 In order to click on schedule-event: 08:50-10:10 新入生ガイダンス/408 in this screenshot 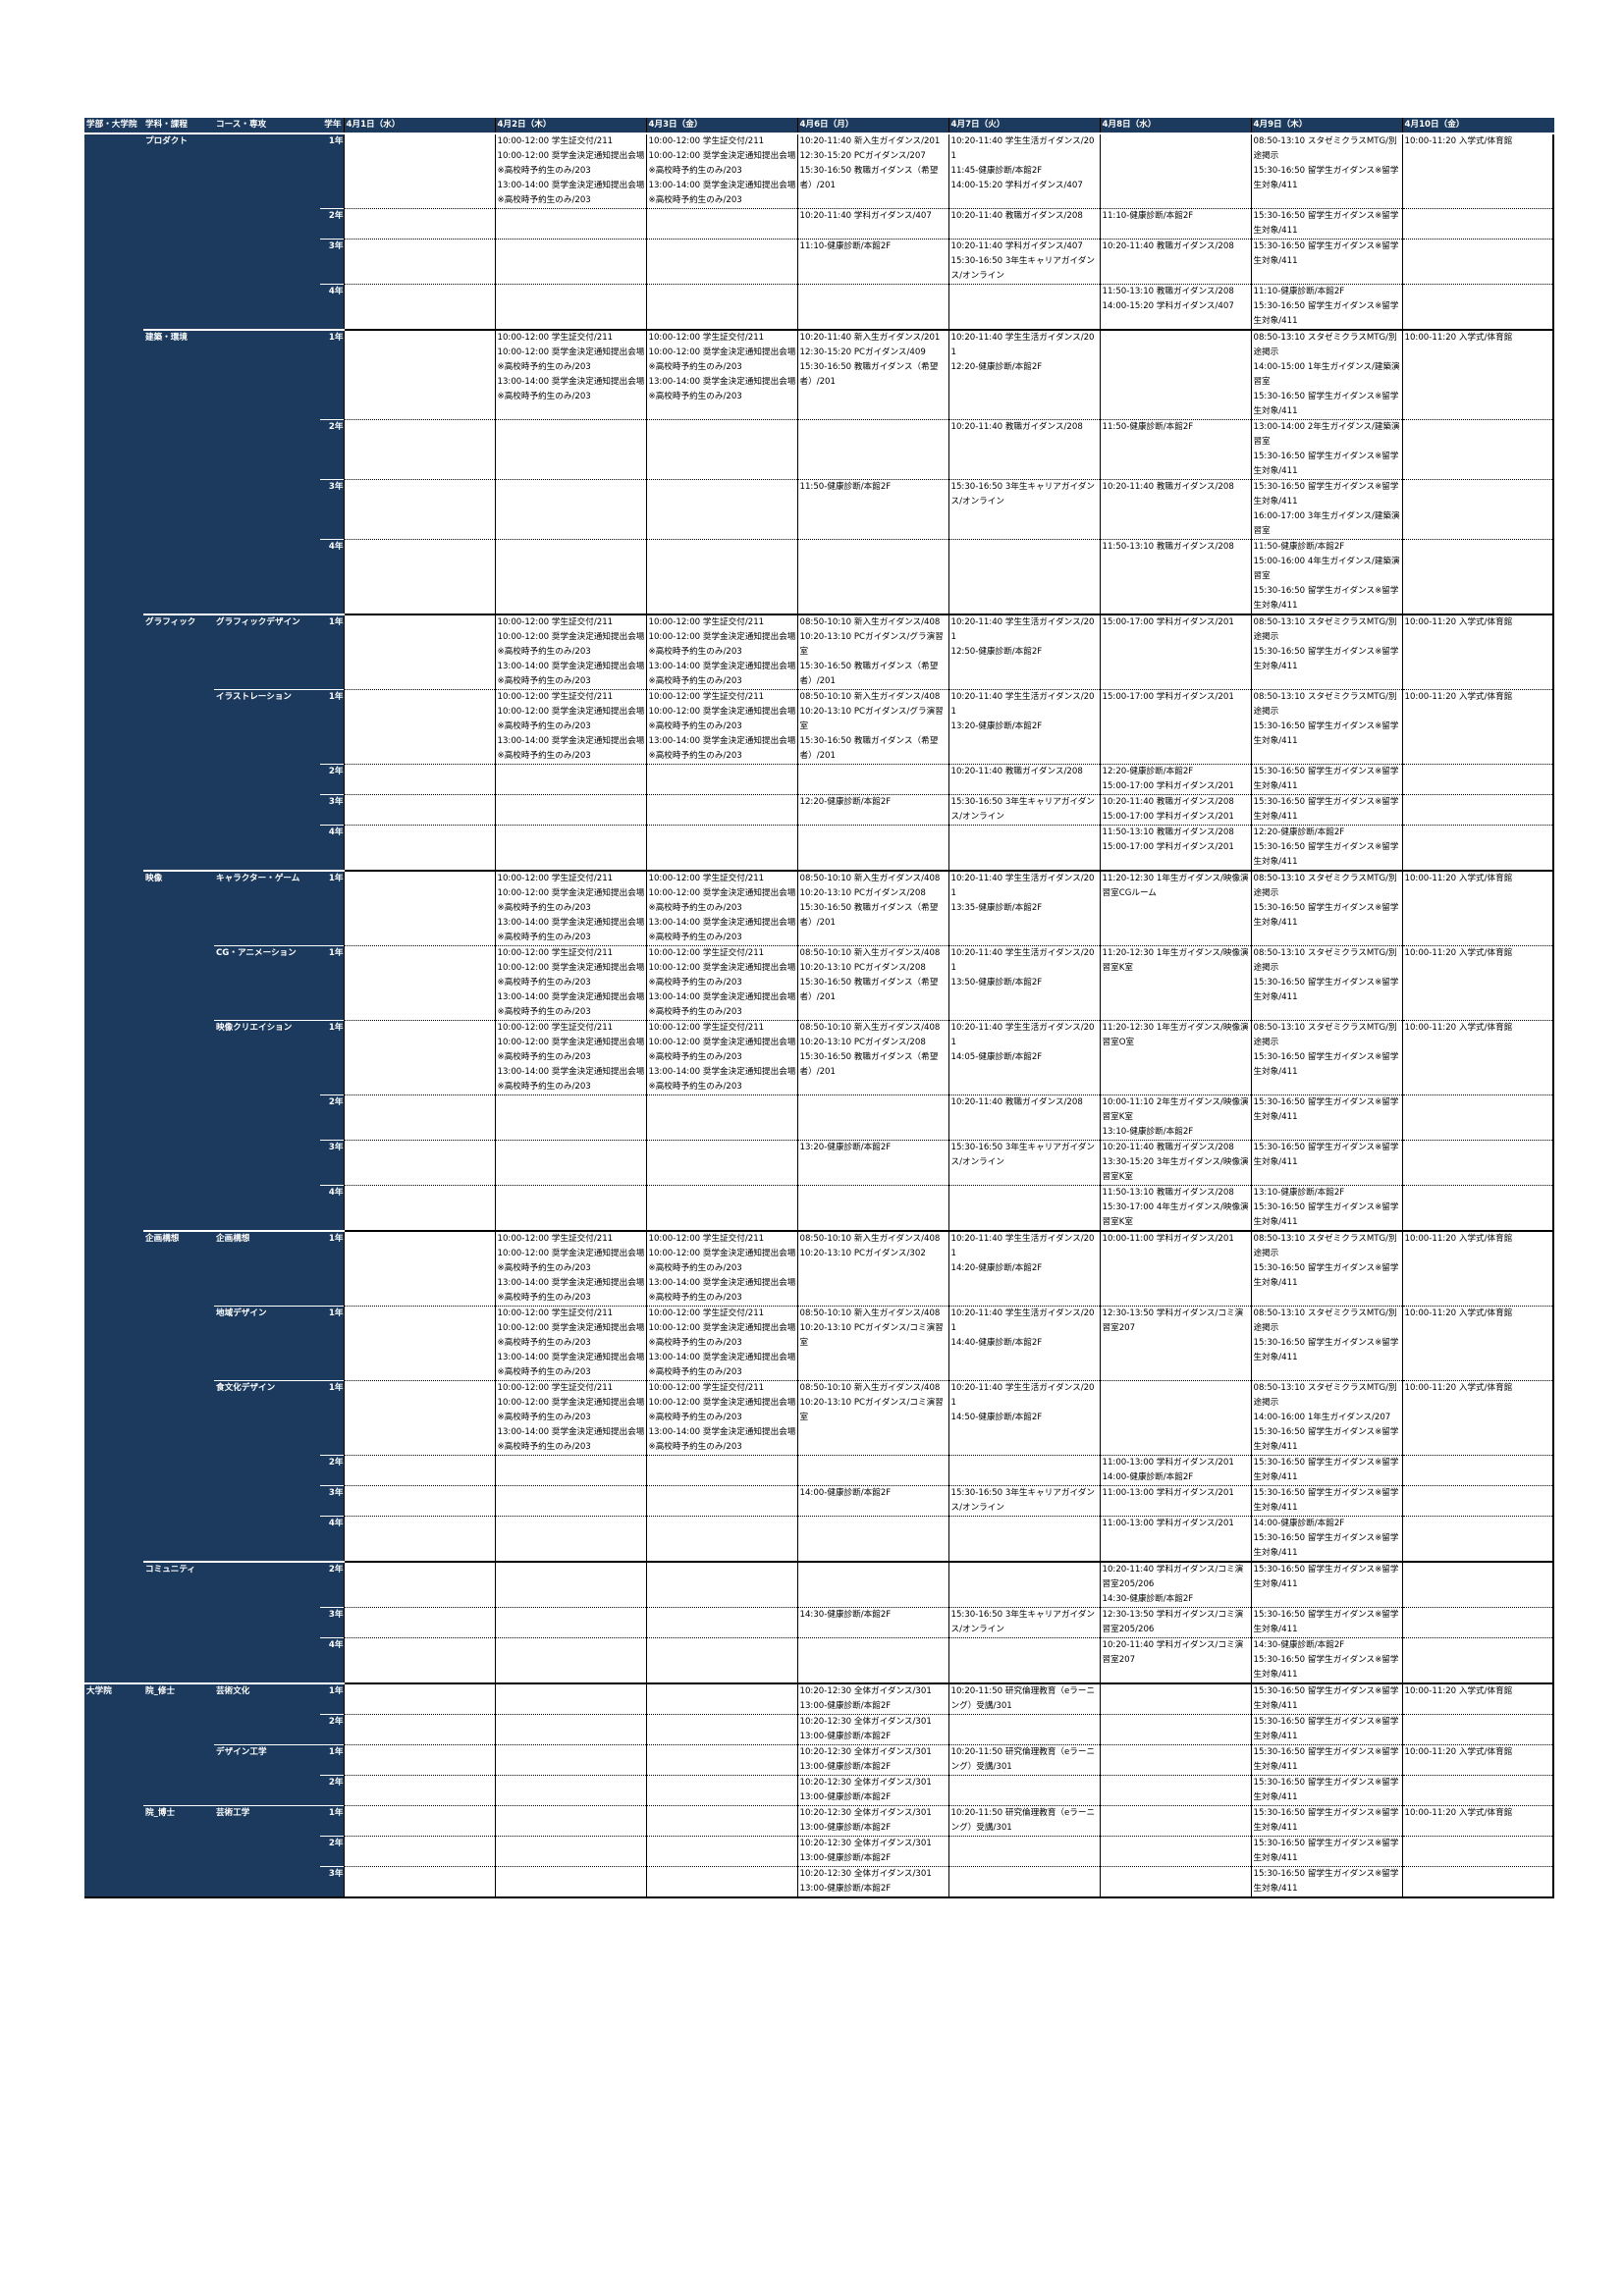, I will do `click(870, 953)`.